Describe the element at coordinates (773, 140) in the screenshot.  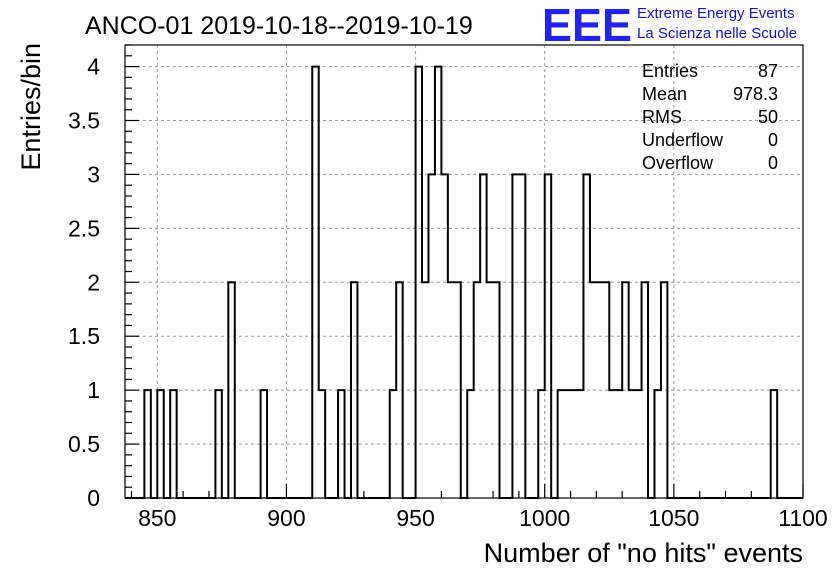
I see `stats-underflow-value: 0` at that location.